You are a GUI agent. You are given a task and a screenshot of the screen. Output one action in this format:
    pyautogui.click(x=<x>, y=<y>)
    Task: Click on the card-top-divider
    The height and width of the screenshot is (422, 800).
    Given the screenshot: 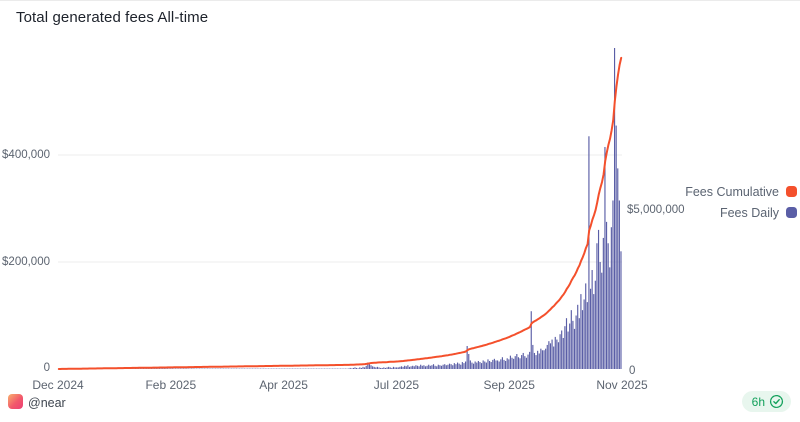 What is the action you would take?
    pyautogui.click(x=400, y=0)
    